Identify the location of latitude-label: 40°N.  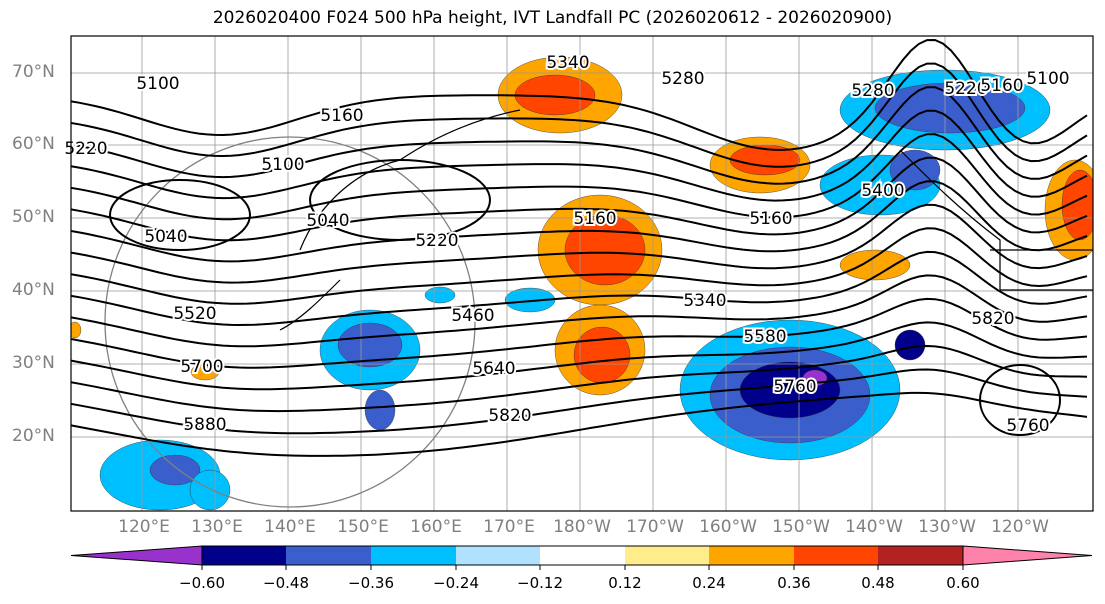
(33, 290).